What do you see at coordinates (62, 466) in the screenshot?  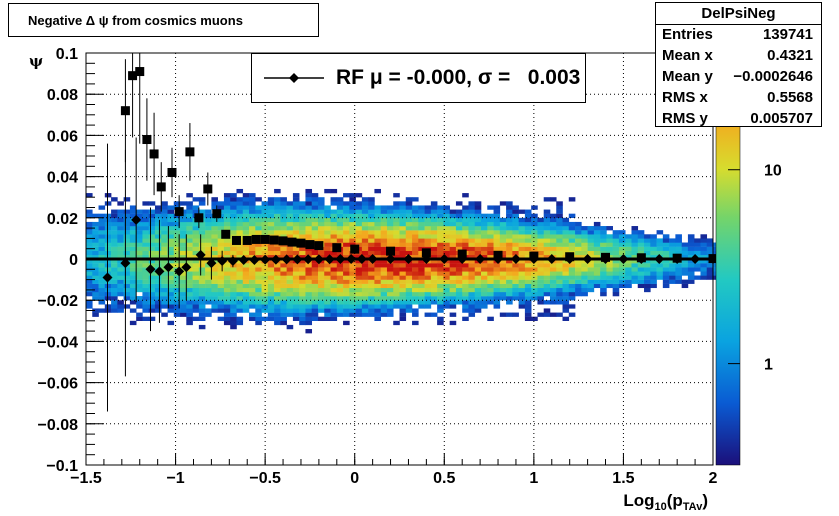 I see `y-tick-label: −0.1` at bounding box center [62, 466].